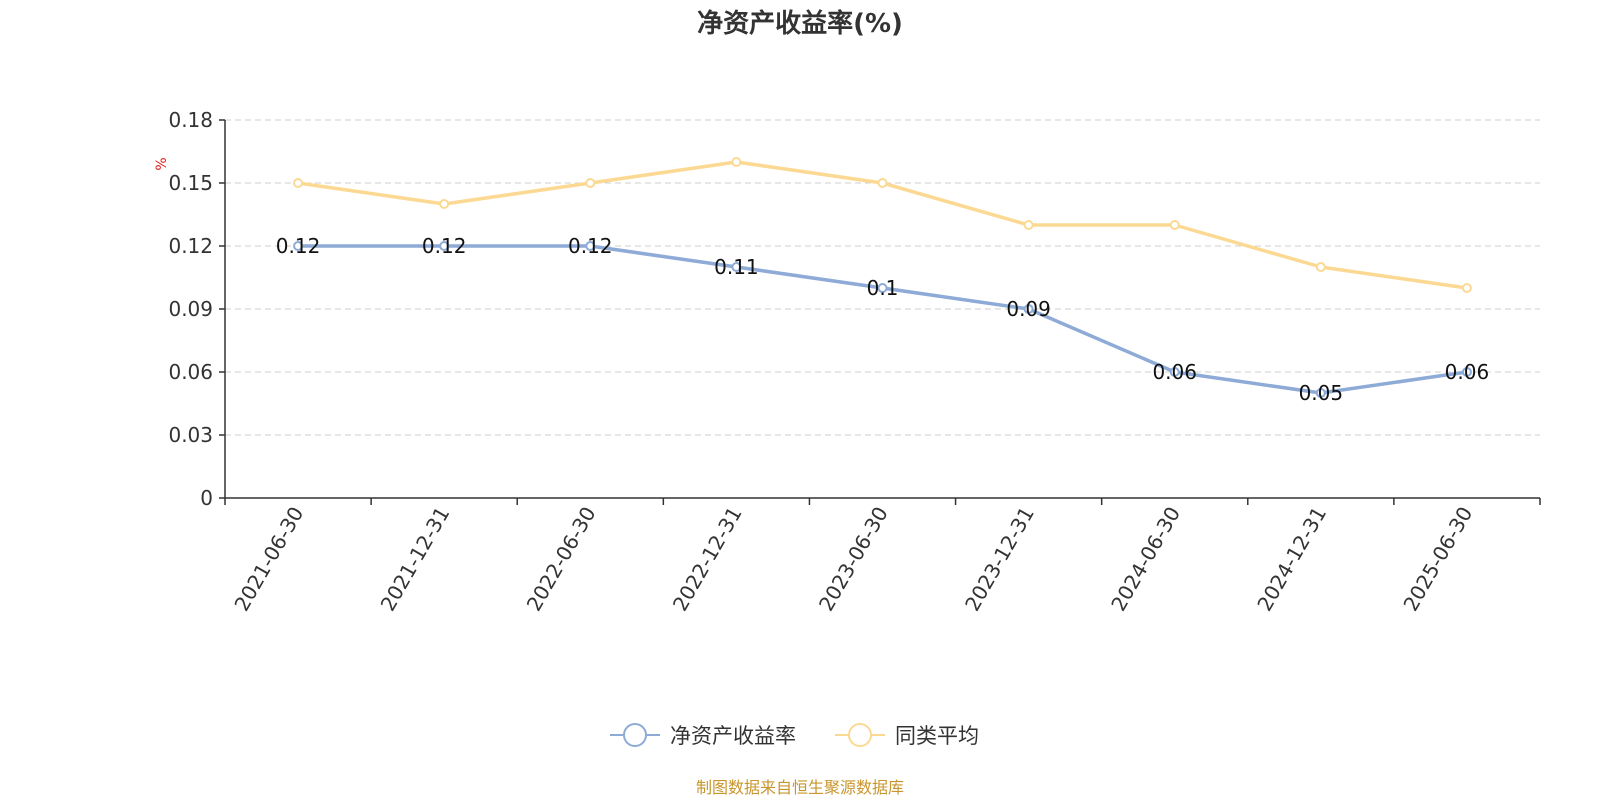 The image size is (1600, 800). I want to click on x-tick-label: 2022-12-31, so click(707, 559).